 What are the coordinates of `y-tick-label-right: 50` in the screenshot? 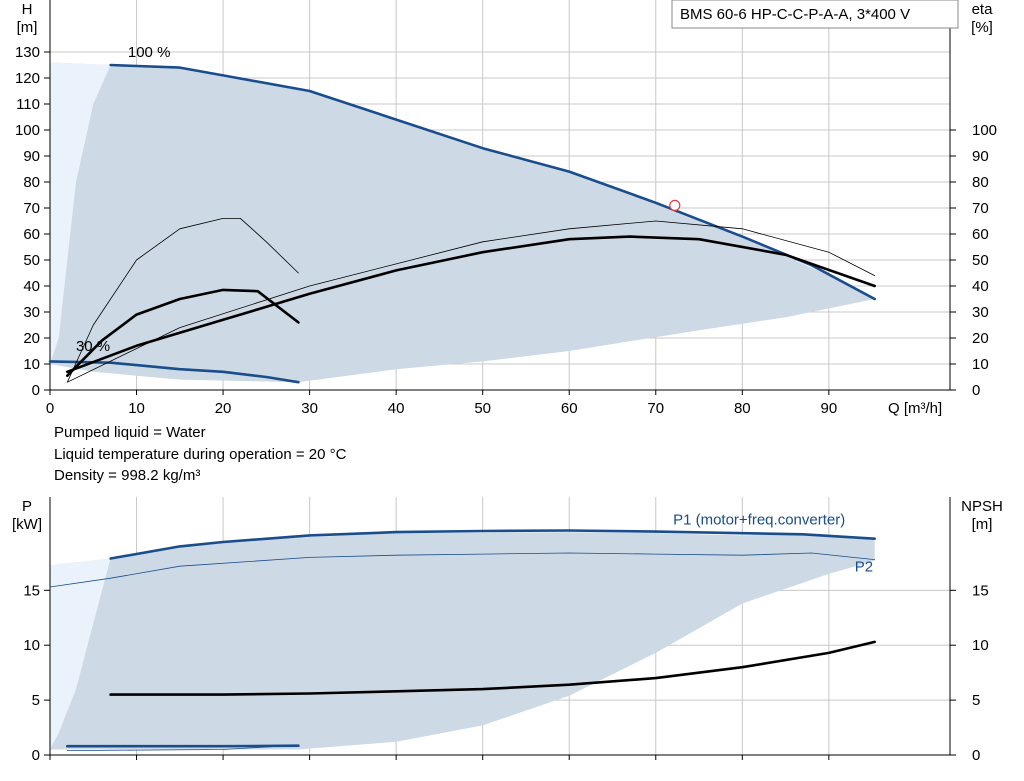 It's located at (980, 260).